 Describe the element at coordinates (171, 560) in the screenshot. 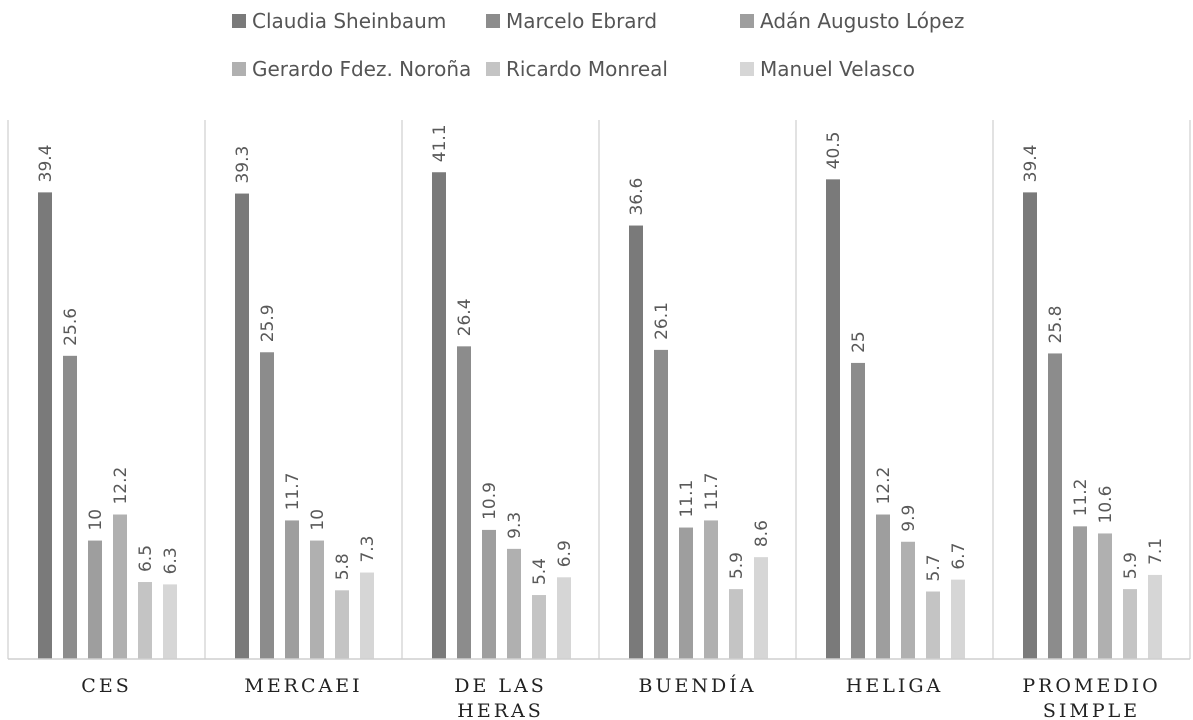

I see `value-label: 6.3` at that location.